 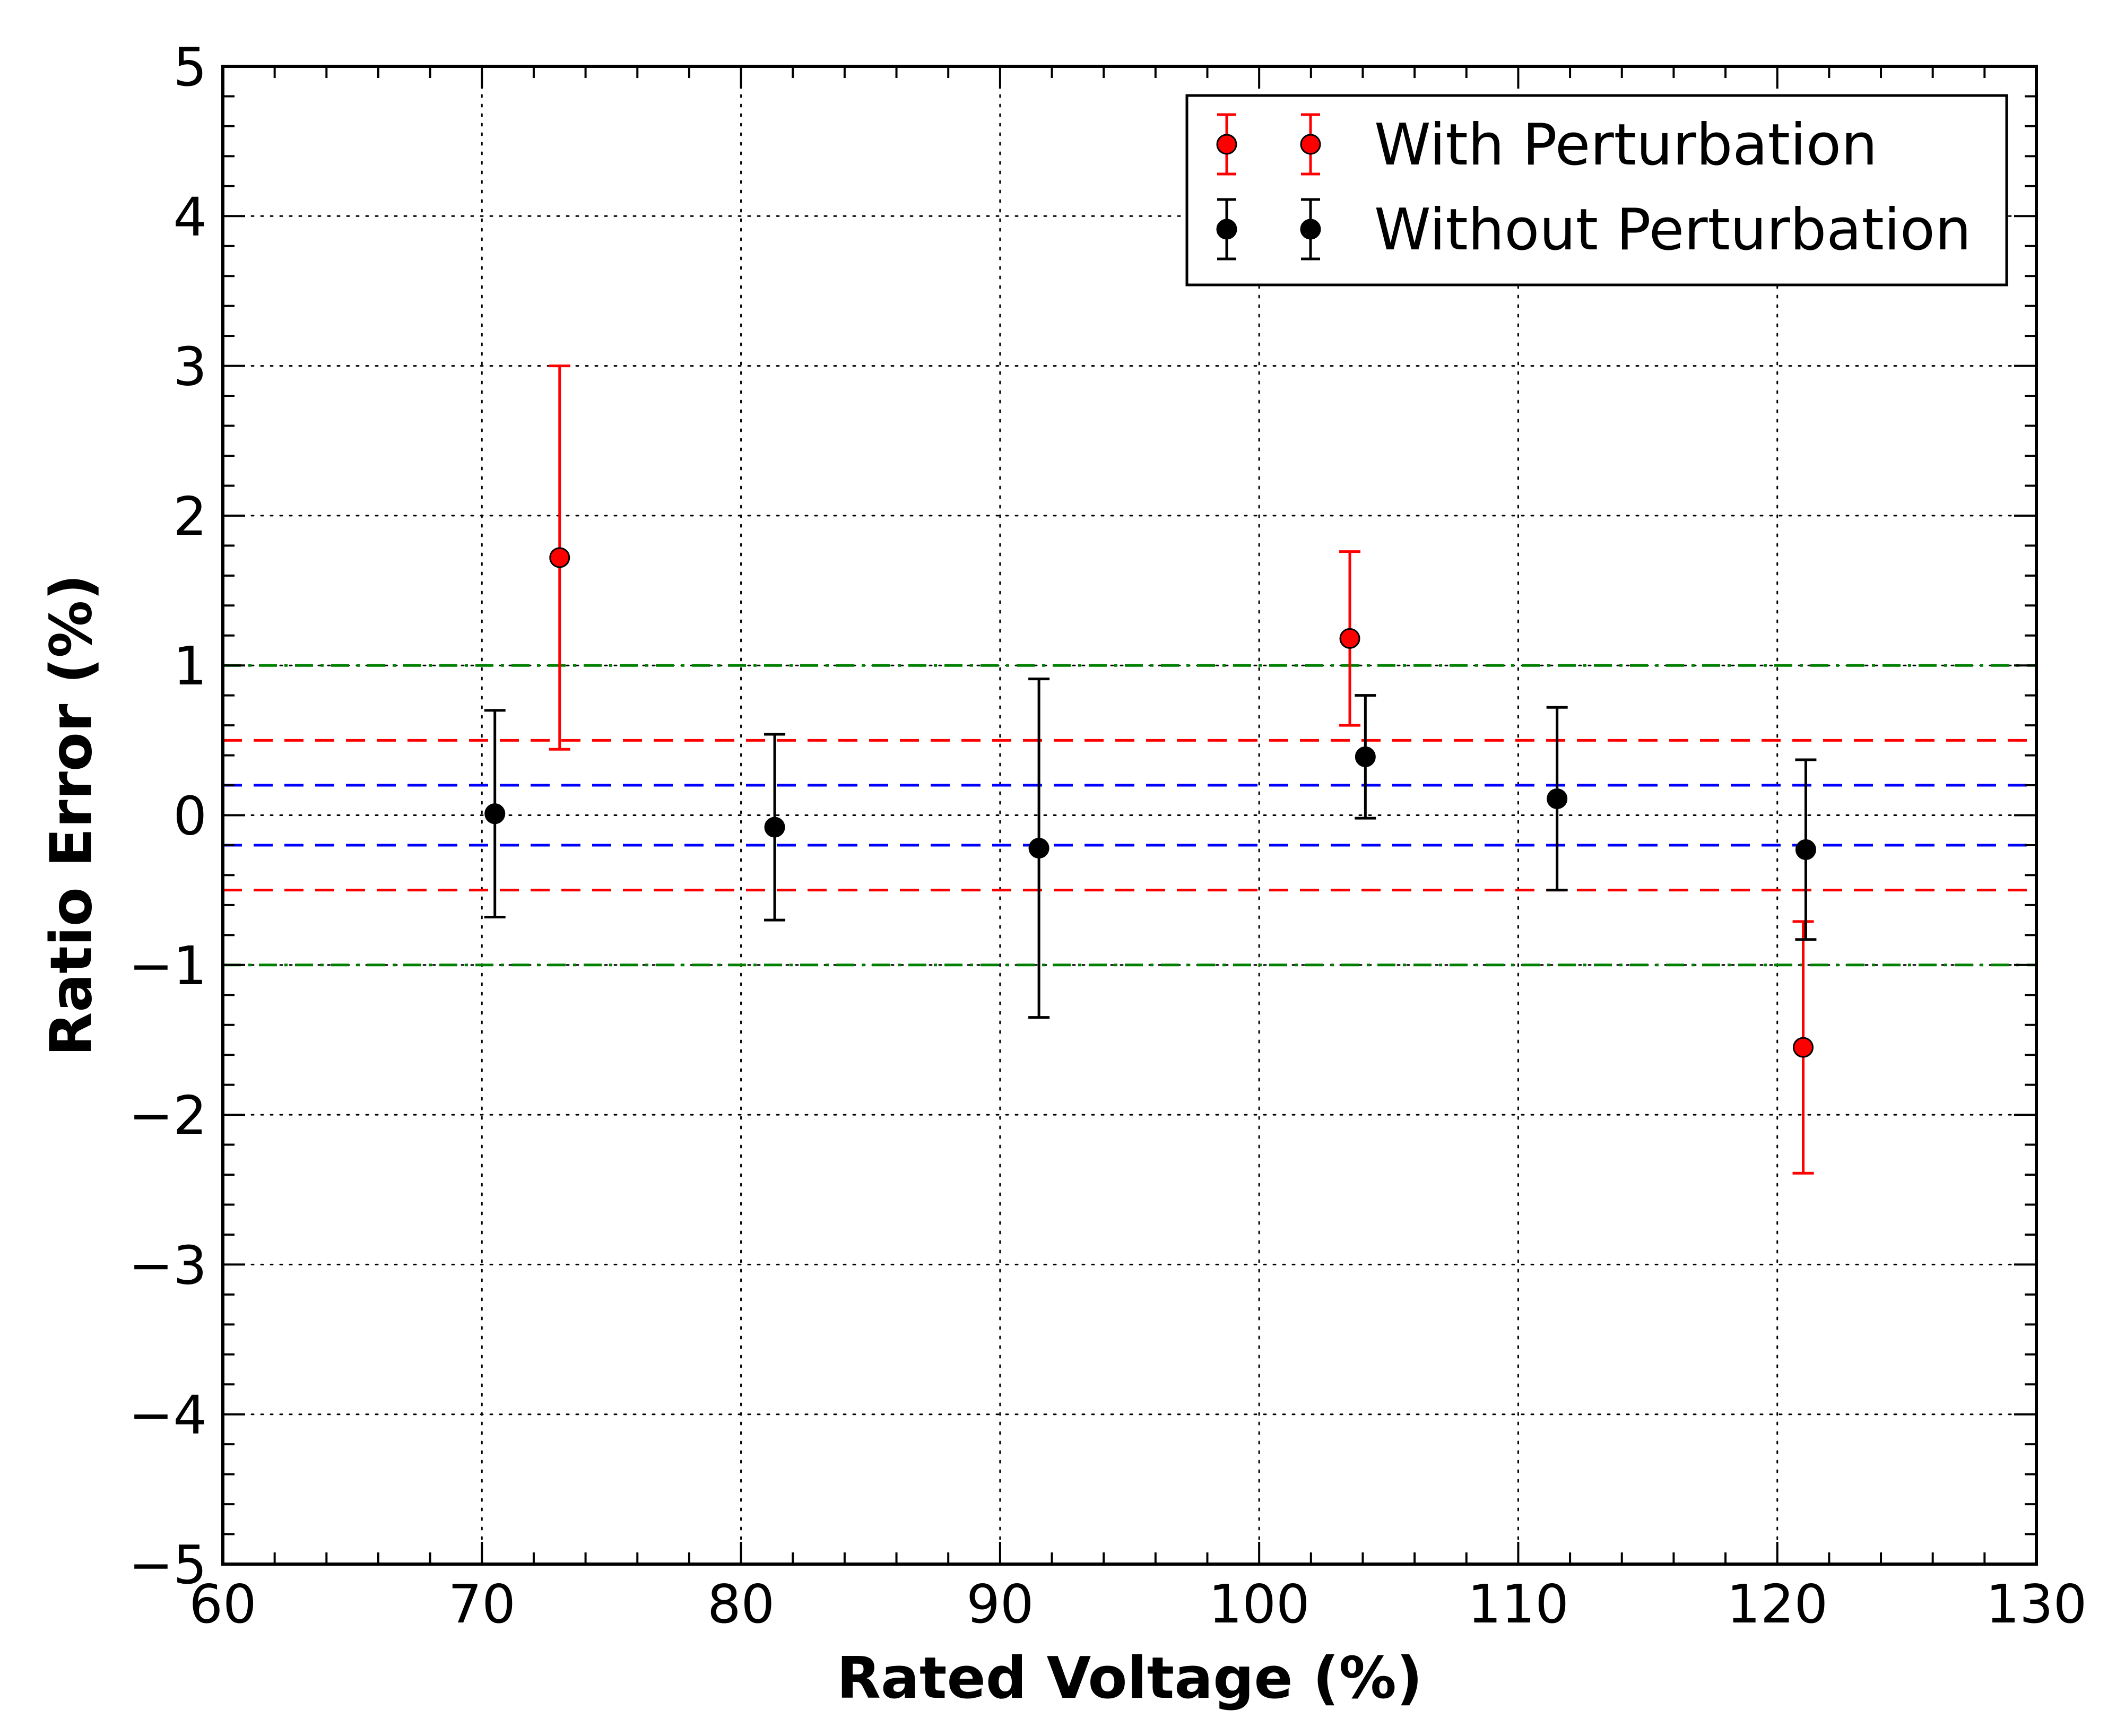 I want to click on legend-label: Without Perturbation, so click(x=1673, y=230).